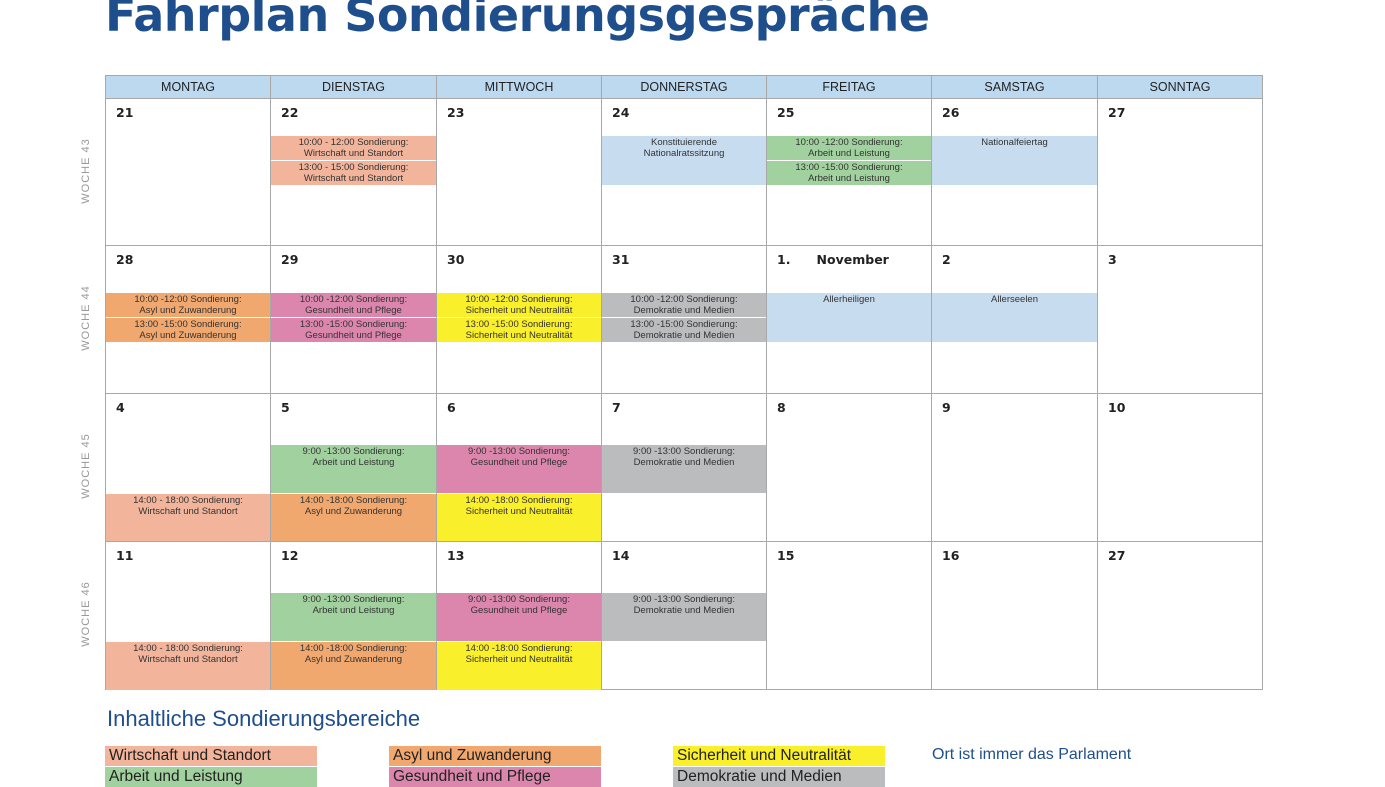 This screenshot has height=787, width=1385. Describe the element at coordinates (1014, 160) in the screenshot. I see `calendar-event: Nationalfeiertag` at that location.